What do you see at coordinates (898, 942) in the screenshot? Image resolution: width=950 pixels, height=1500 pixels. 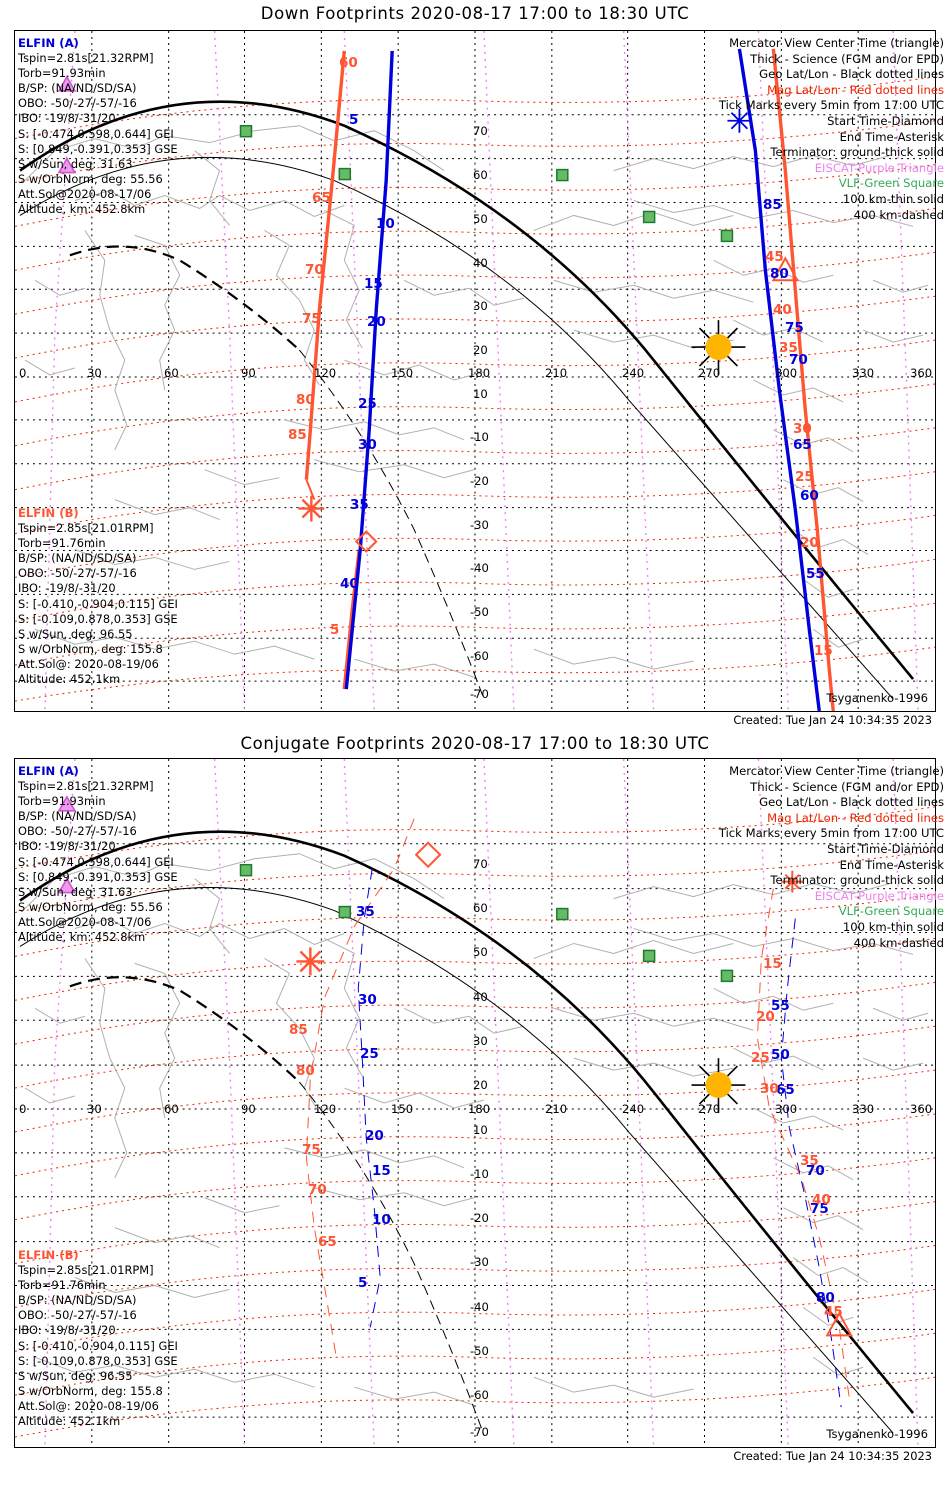 I see `legend-item-11: 400 km-dashed` at bounding box center [898, 942].